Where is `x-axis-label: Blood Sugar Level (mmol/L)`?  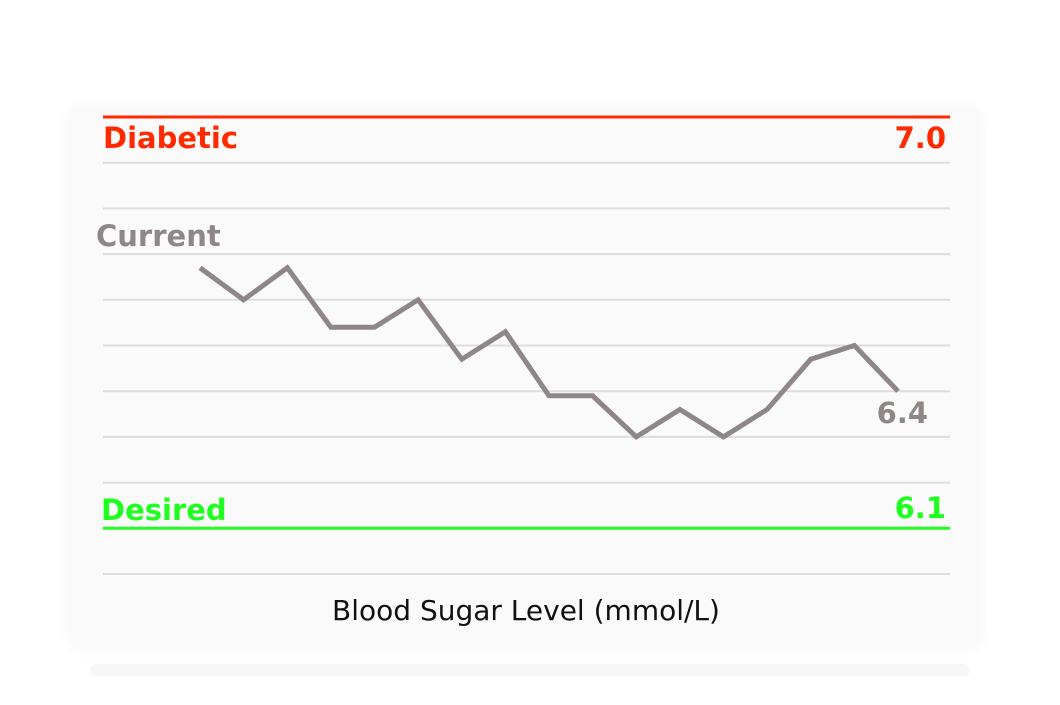 x-axis-label: Blood Sugar Level (mmol/L) is located at coordinates (526, 610).